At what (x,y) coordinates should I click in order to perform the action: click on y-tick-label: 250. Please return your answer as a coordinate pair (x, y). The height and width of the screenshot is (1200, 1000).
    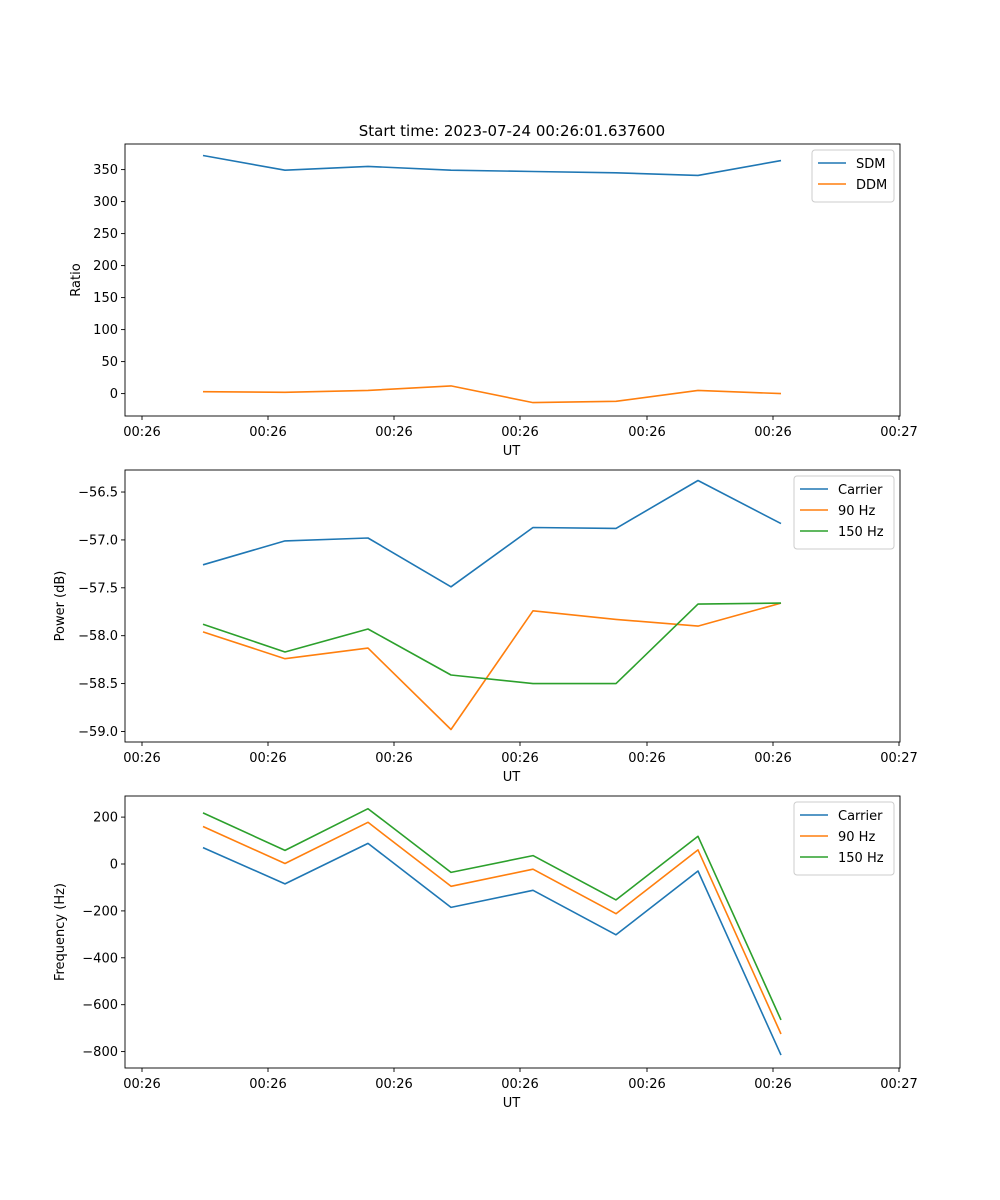
    Looking at the image, I should click on (105, 234).